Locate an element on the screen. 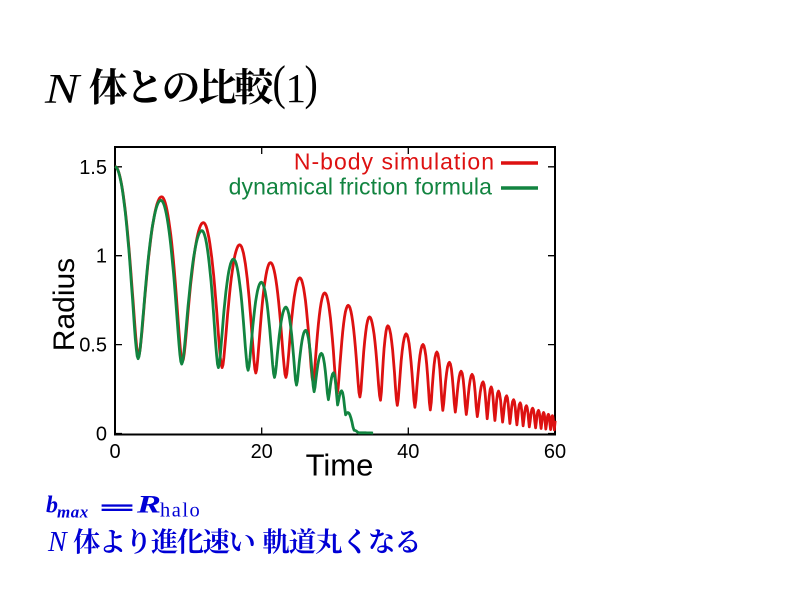  svg-text: Time is located at coordinates (340, 465).